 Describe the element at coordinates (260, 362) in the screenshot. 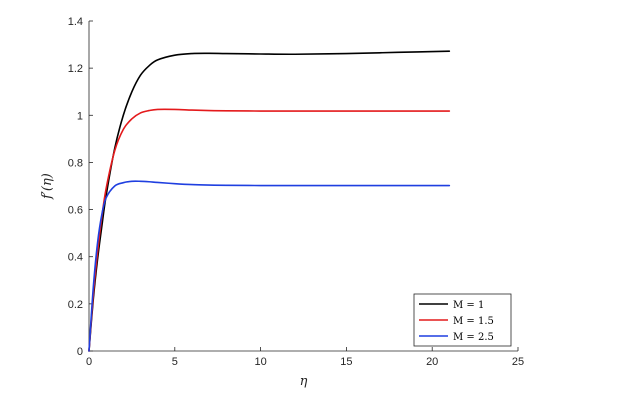

I see `x-tick-label: 10` at that location.